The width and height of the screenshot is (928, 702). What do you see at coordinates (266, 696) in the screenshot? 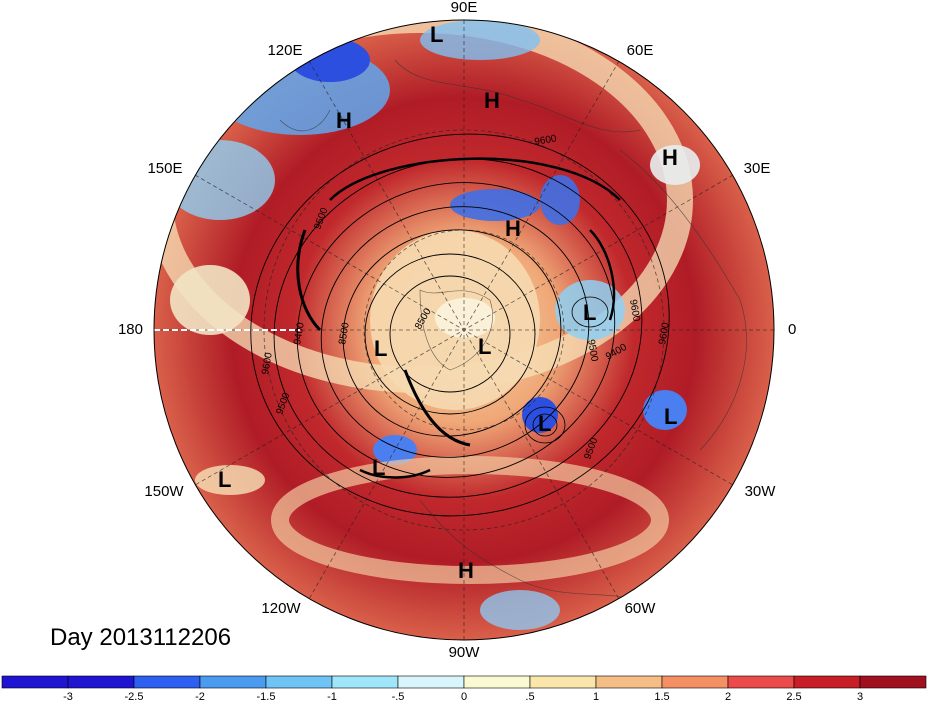
I see `colorbar-tick-label: -1.5` at bounding box center [266, 696].